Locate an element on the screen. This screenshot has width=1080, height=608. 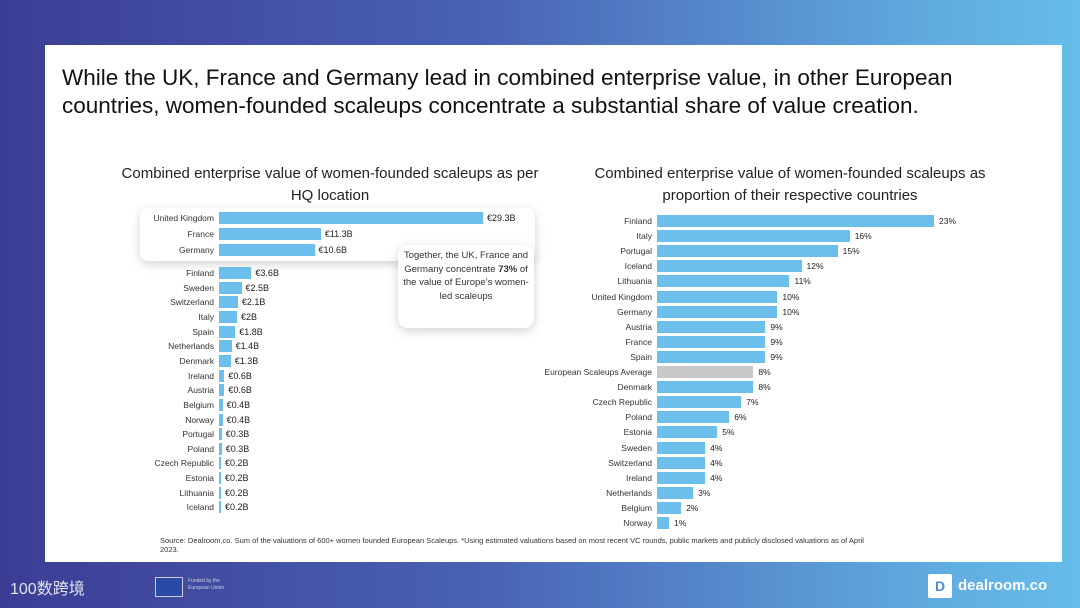
callout-highlight: 73% is located at coordinates (508, 269).